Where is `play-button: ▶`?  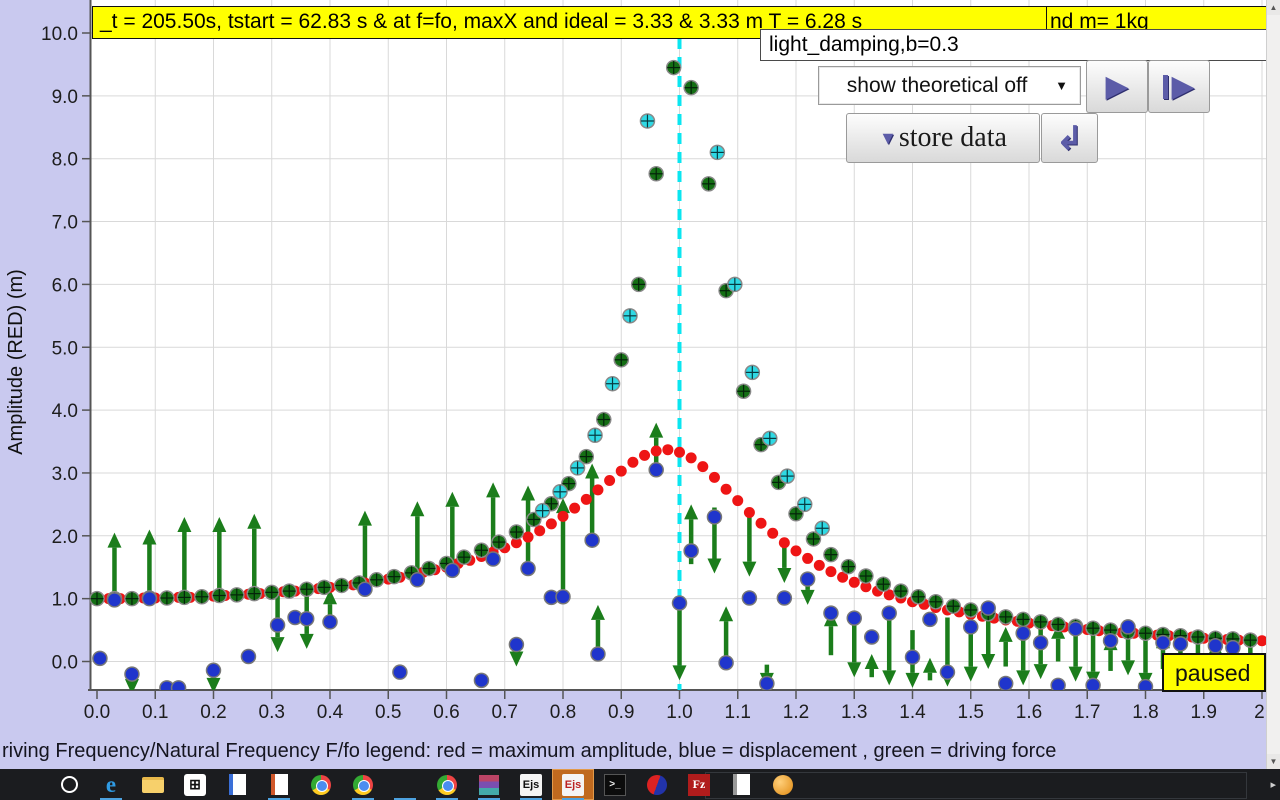 play-button: ▶ is located at coordinates (1117, 86).